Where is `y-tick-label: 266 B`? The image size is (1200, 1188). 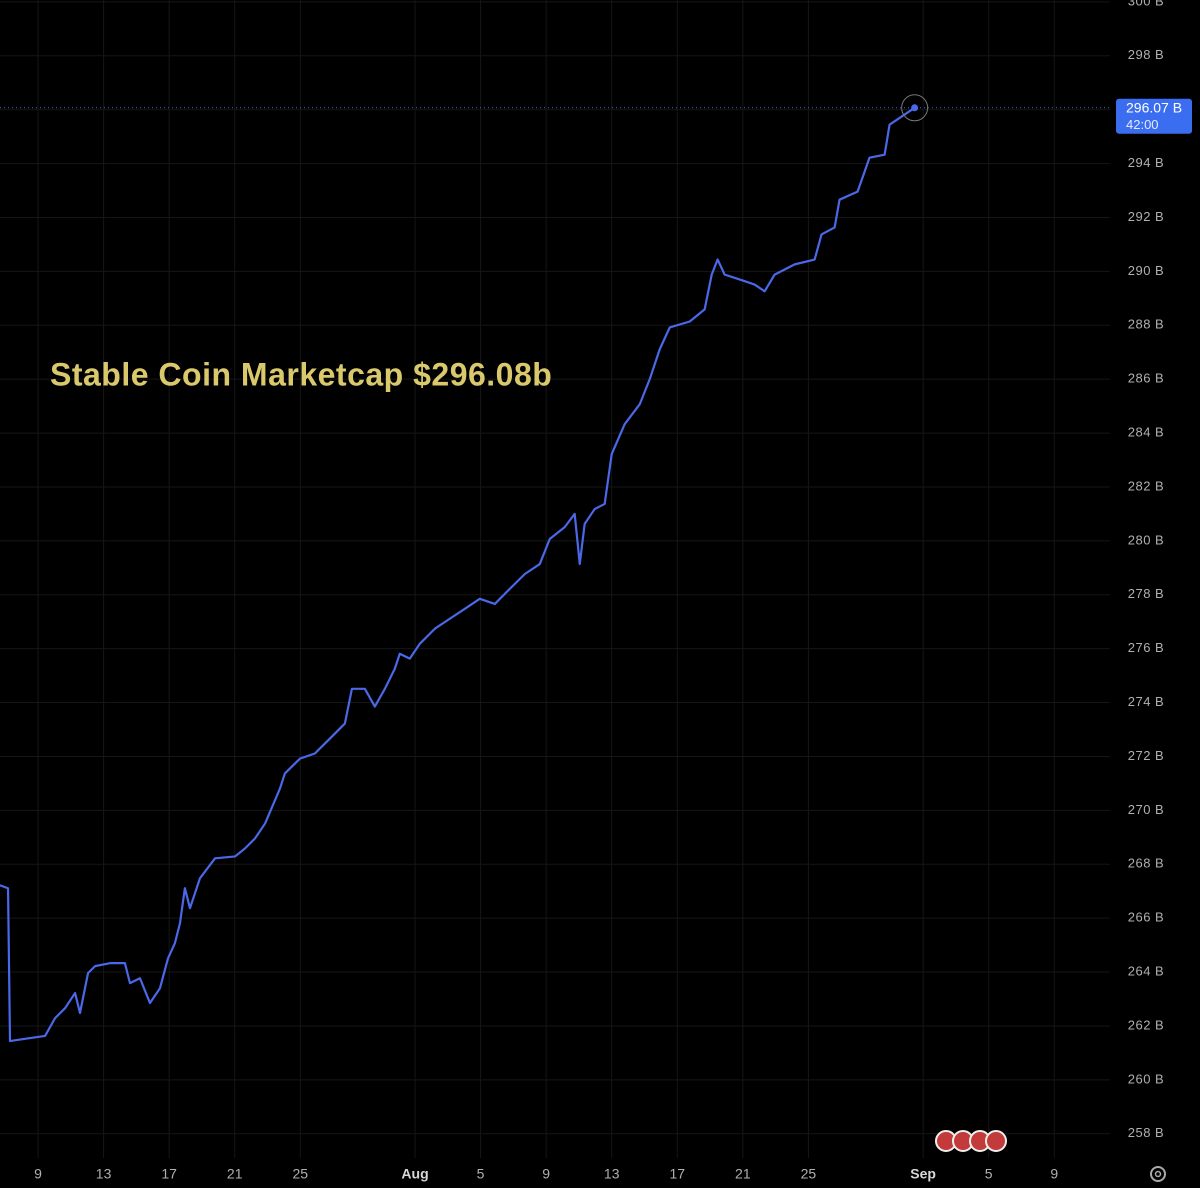 y-tick-label: 266 B is located at coordinates (1146, 917).